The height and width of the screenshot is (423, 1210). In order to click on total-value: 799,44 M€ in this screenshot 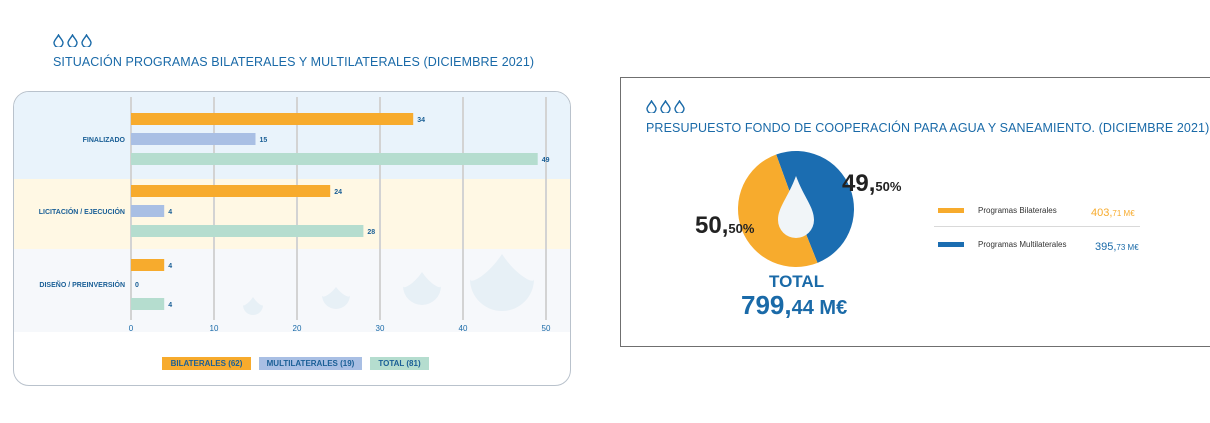, I will do `click(794, 305)`.